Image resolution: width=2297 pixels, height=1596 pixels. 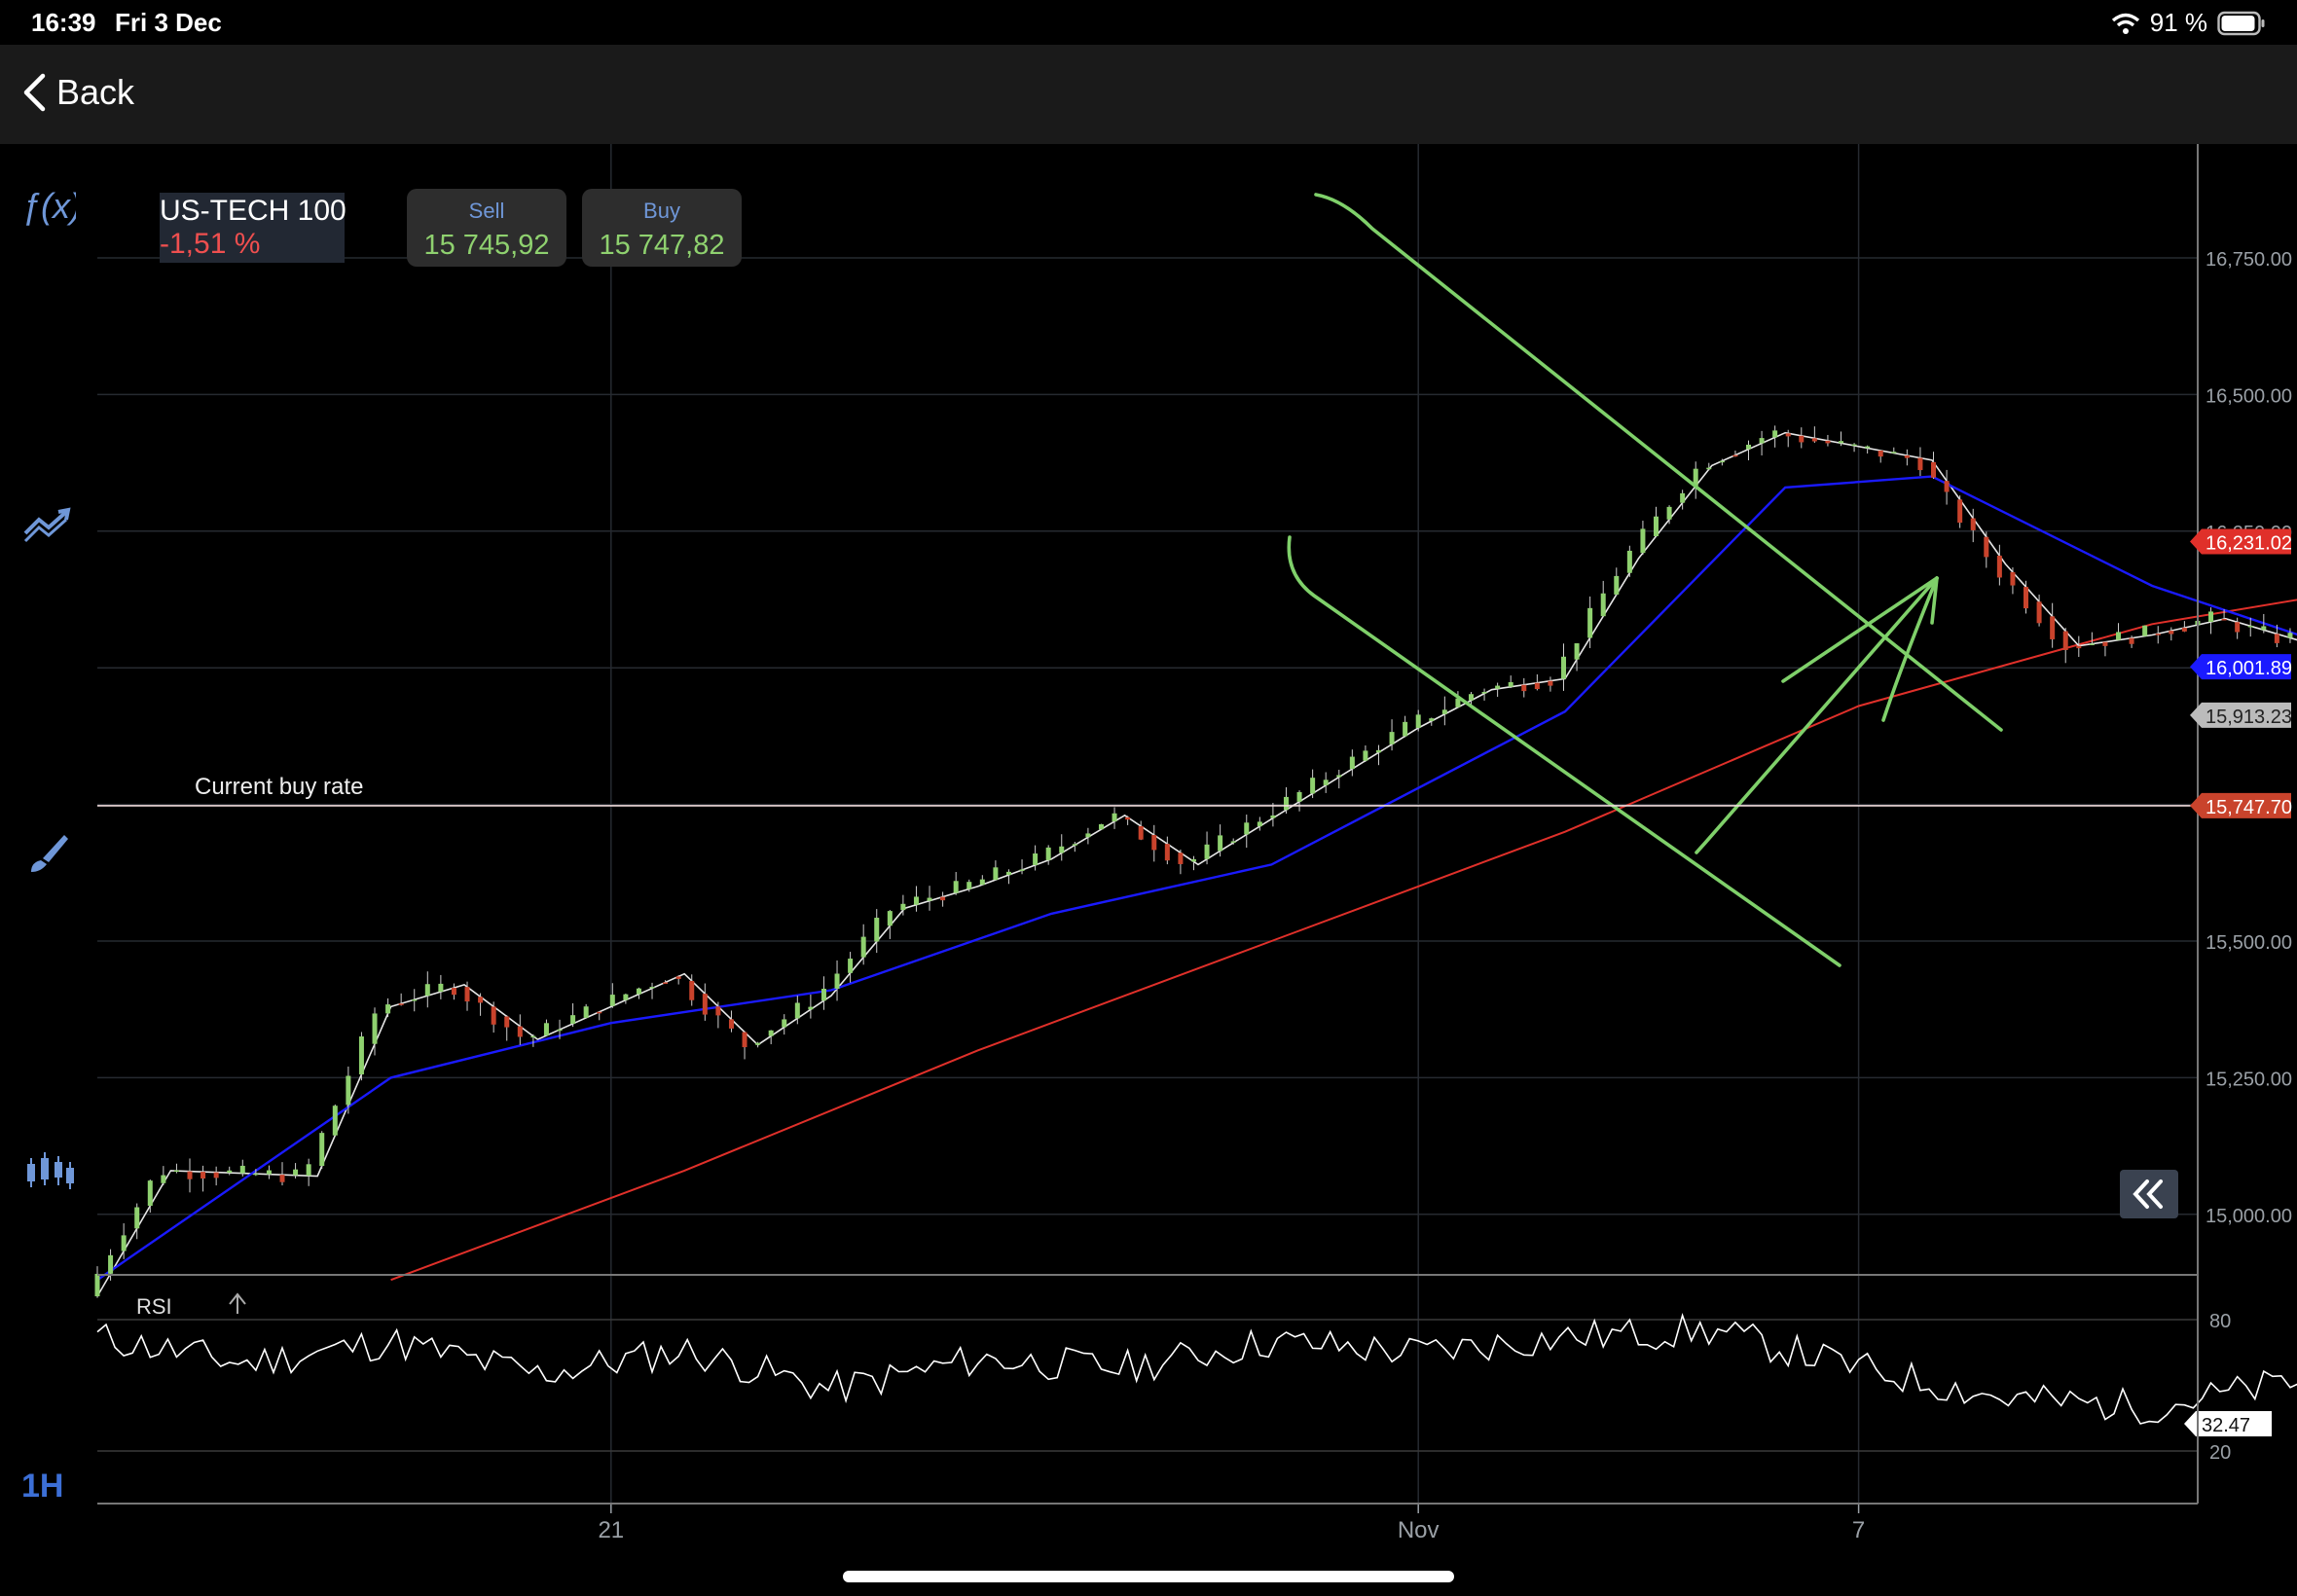 I want to click on rsi-level-label: 80, so click(x=2220, y=1321).